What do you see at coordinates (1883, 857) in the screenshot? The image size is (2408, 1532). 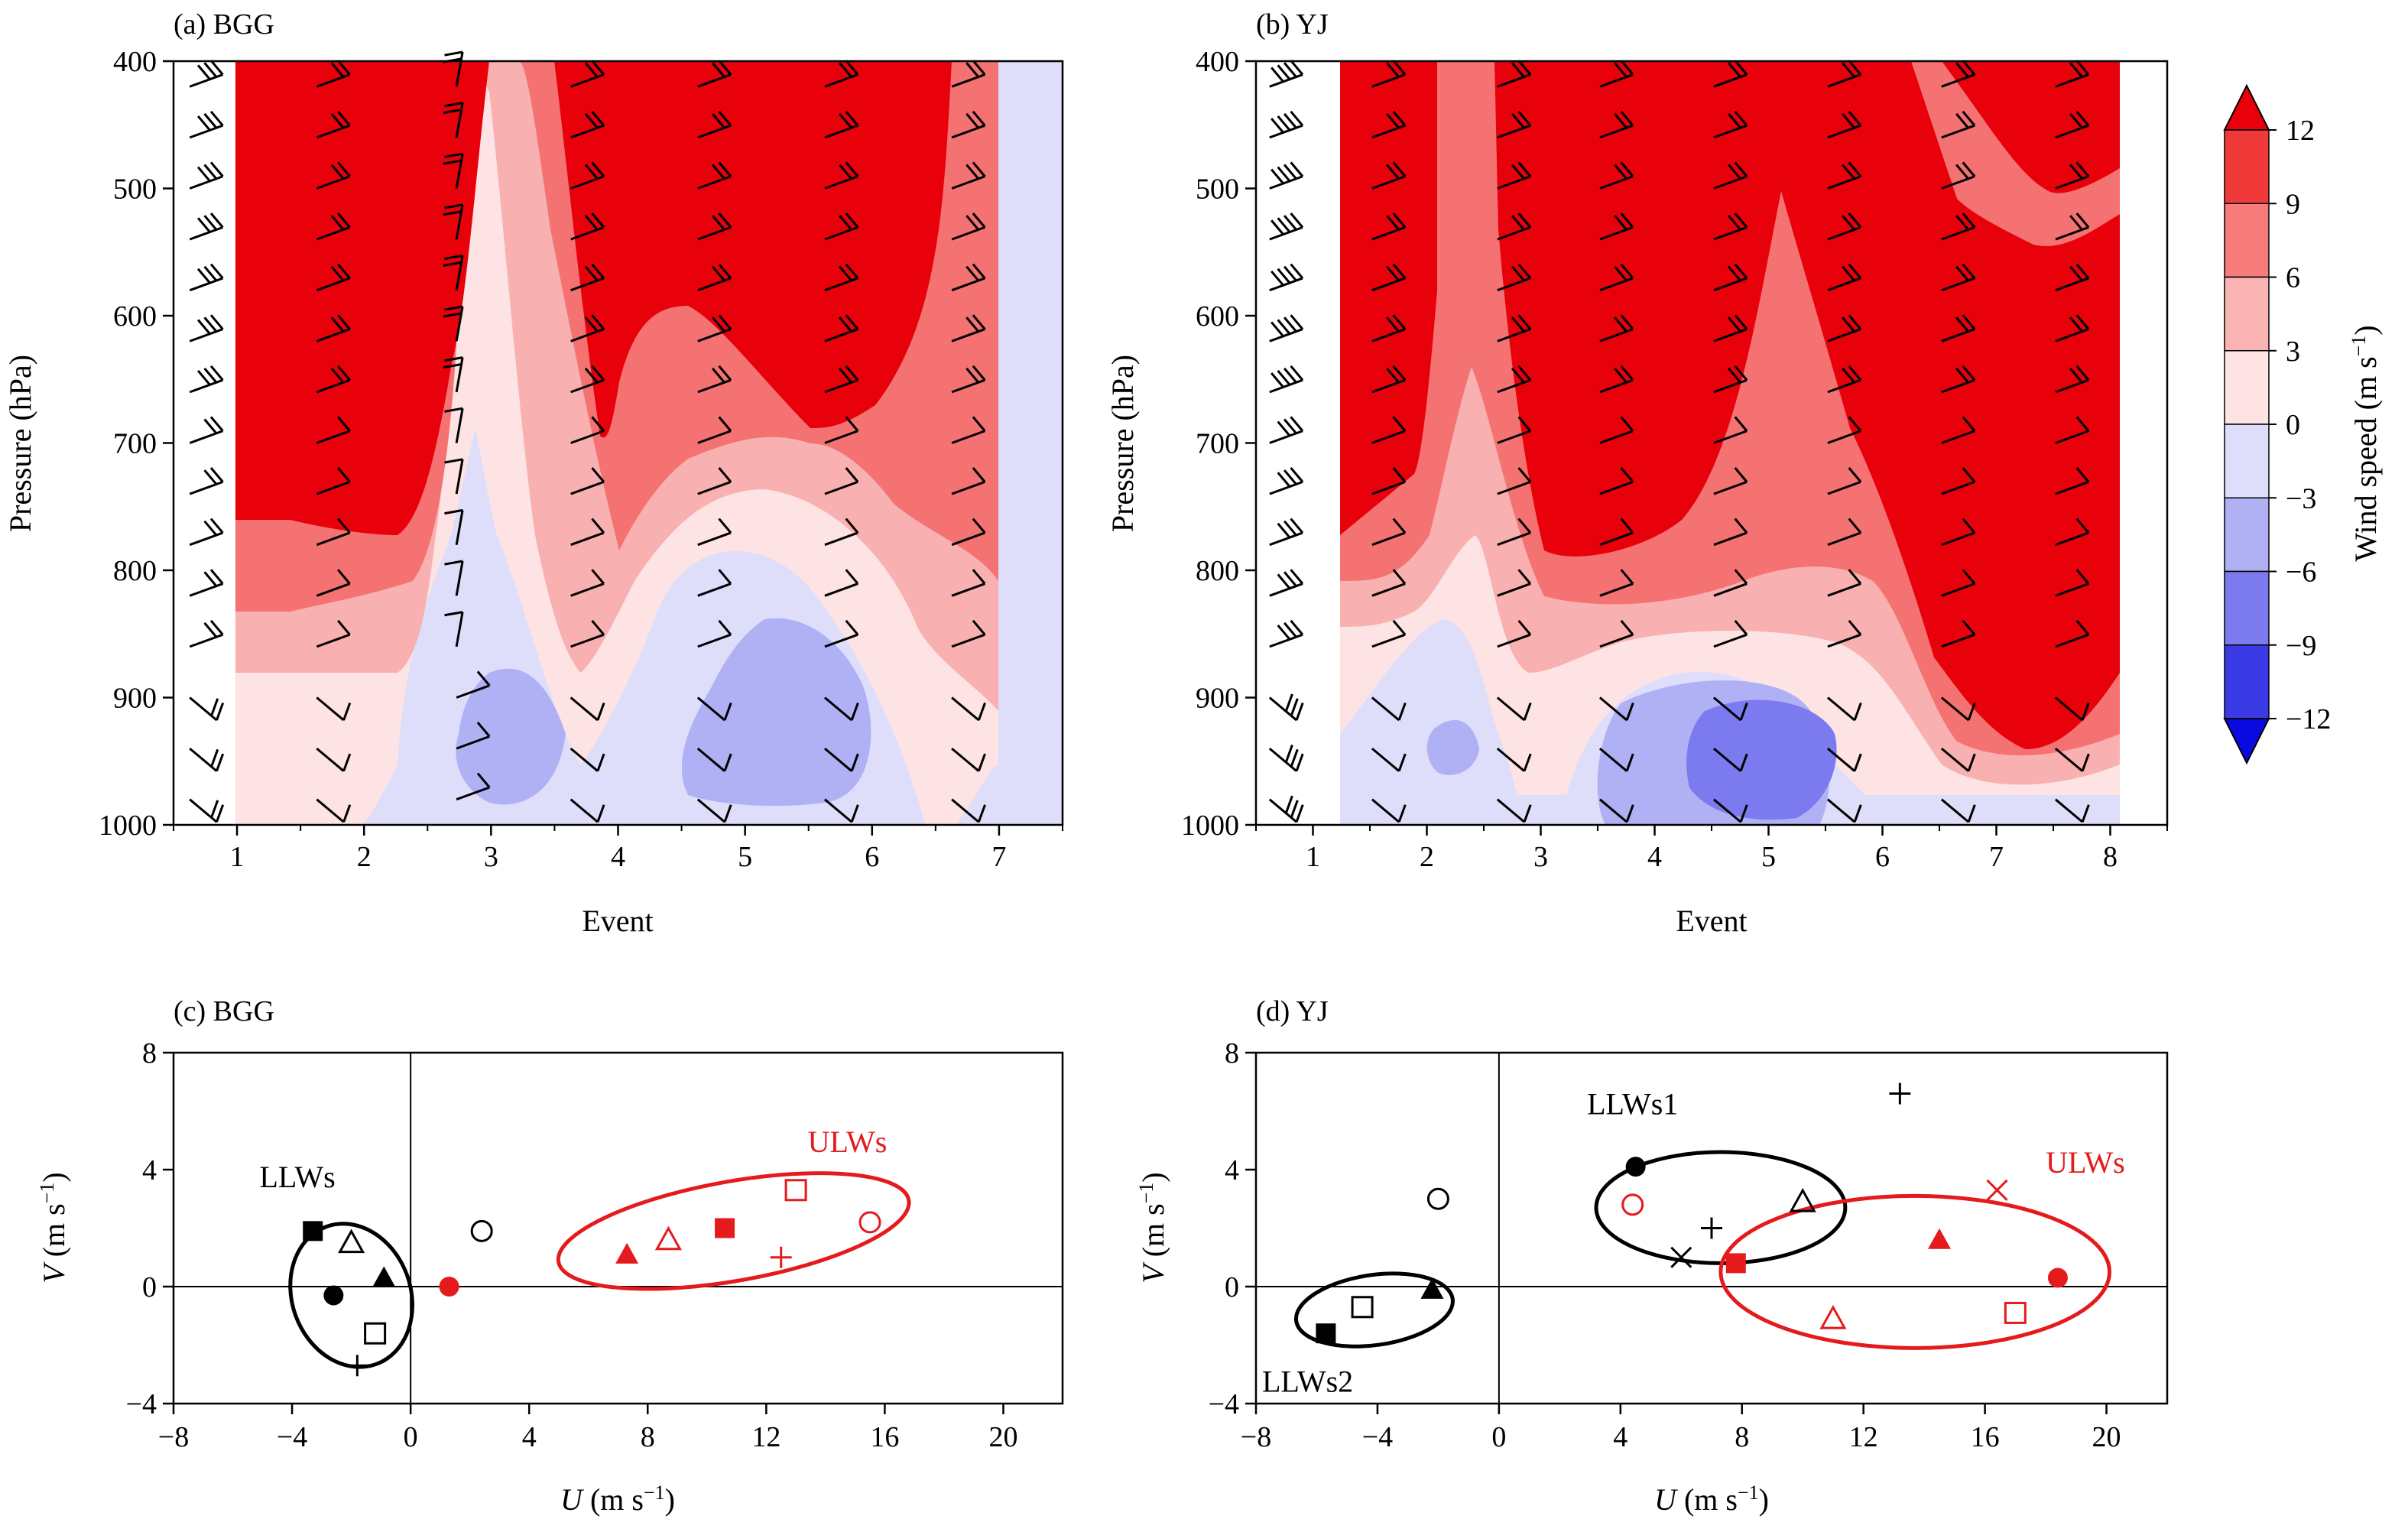 I see `panel-b-x-tick-label: 6` at bounding box center [1883, 857].